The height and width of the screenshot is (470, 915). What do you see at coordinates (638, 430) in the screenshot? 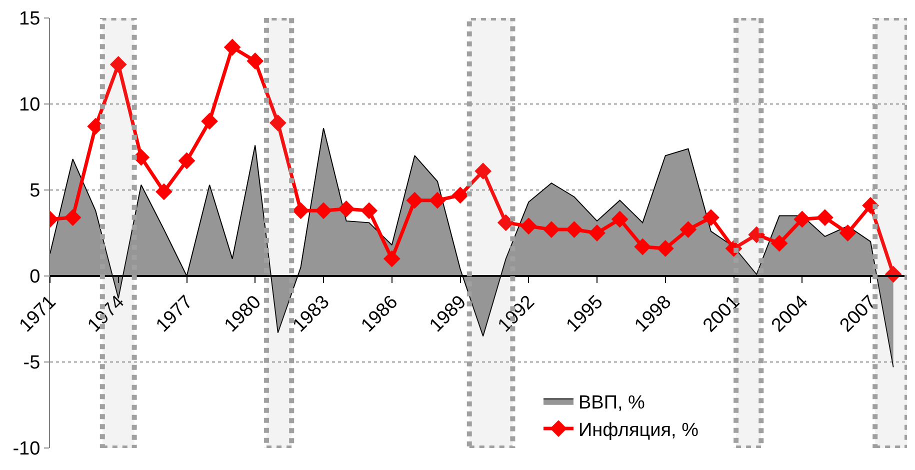
I see `legend-label: Инфляция, %` at bounding box center [638, 430].